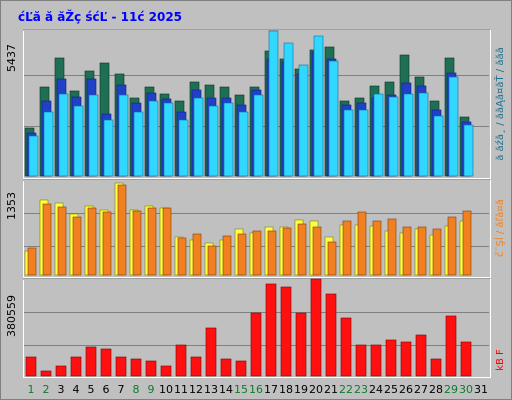  Describe the element at coordinates (76, 389) in the screenshot. I see `x-tick-label-4: 4` at that location.